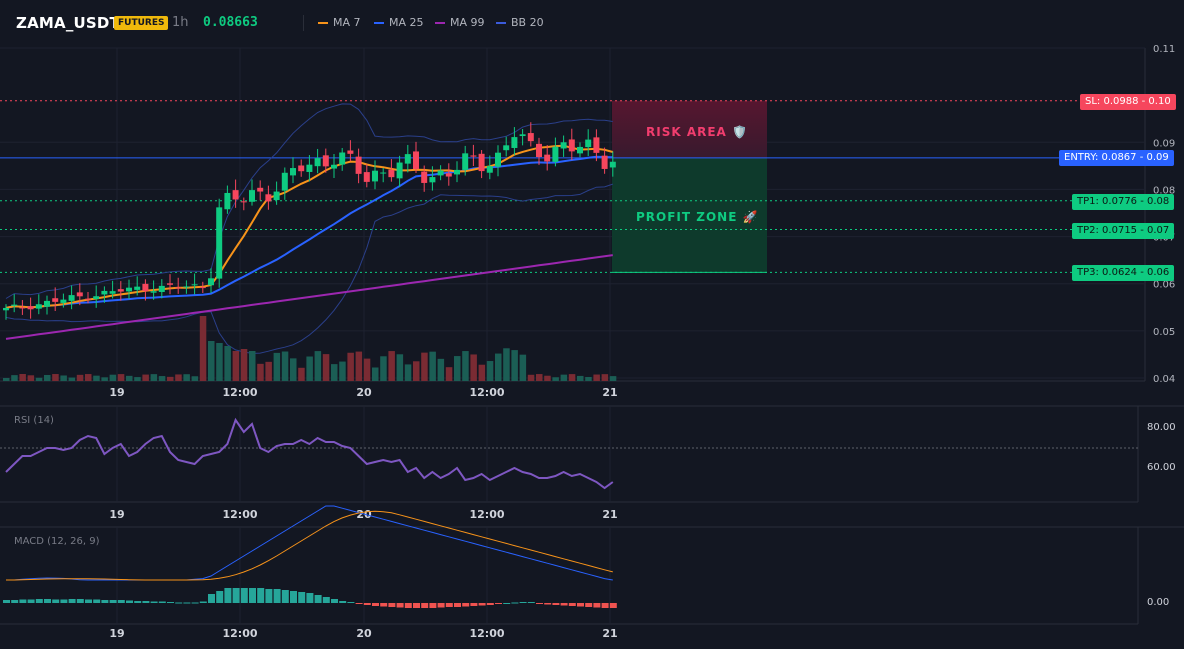  I want to click on legend-ma99: MA 99, so click(460, 22).